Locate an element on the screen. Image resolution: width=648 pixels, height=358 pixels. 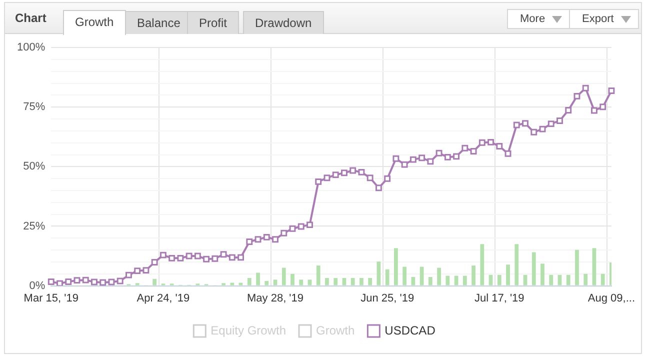
text: Growth is located at coordinates (94, 22).